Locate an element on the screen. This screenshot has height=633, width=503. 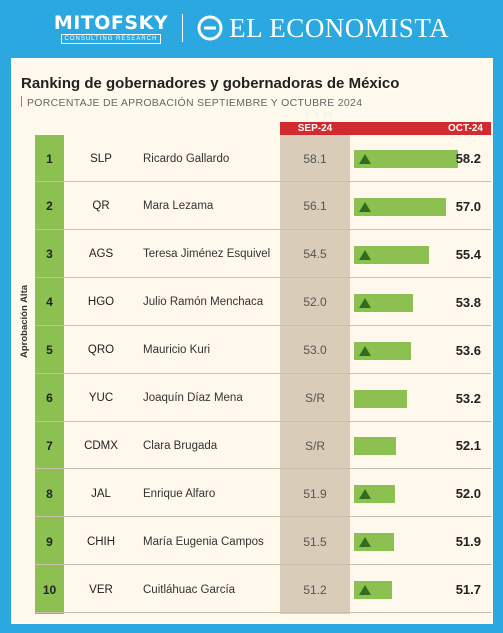
table-row: 2 QR Mara Lezama 56.1 57.0 is located at coordinates (252, 206).